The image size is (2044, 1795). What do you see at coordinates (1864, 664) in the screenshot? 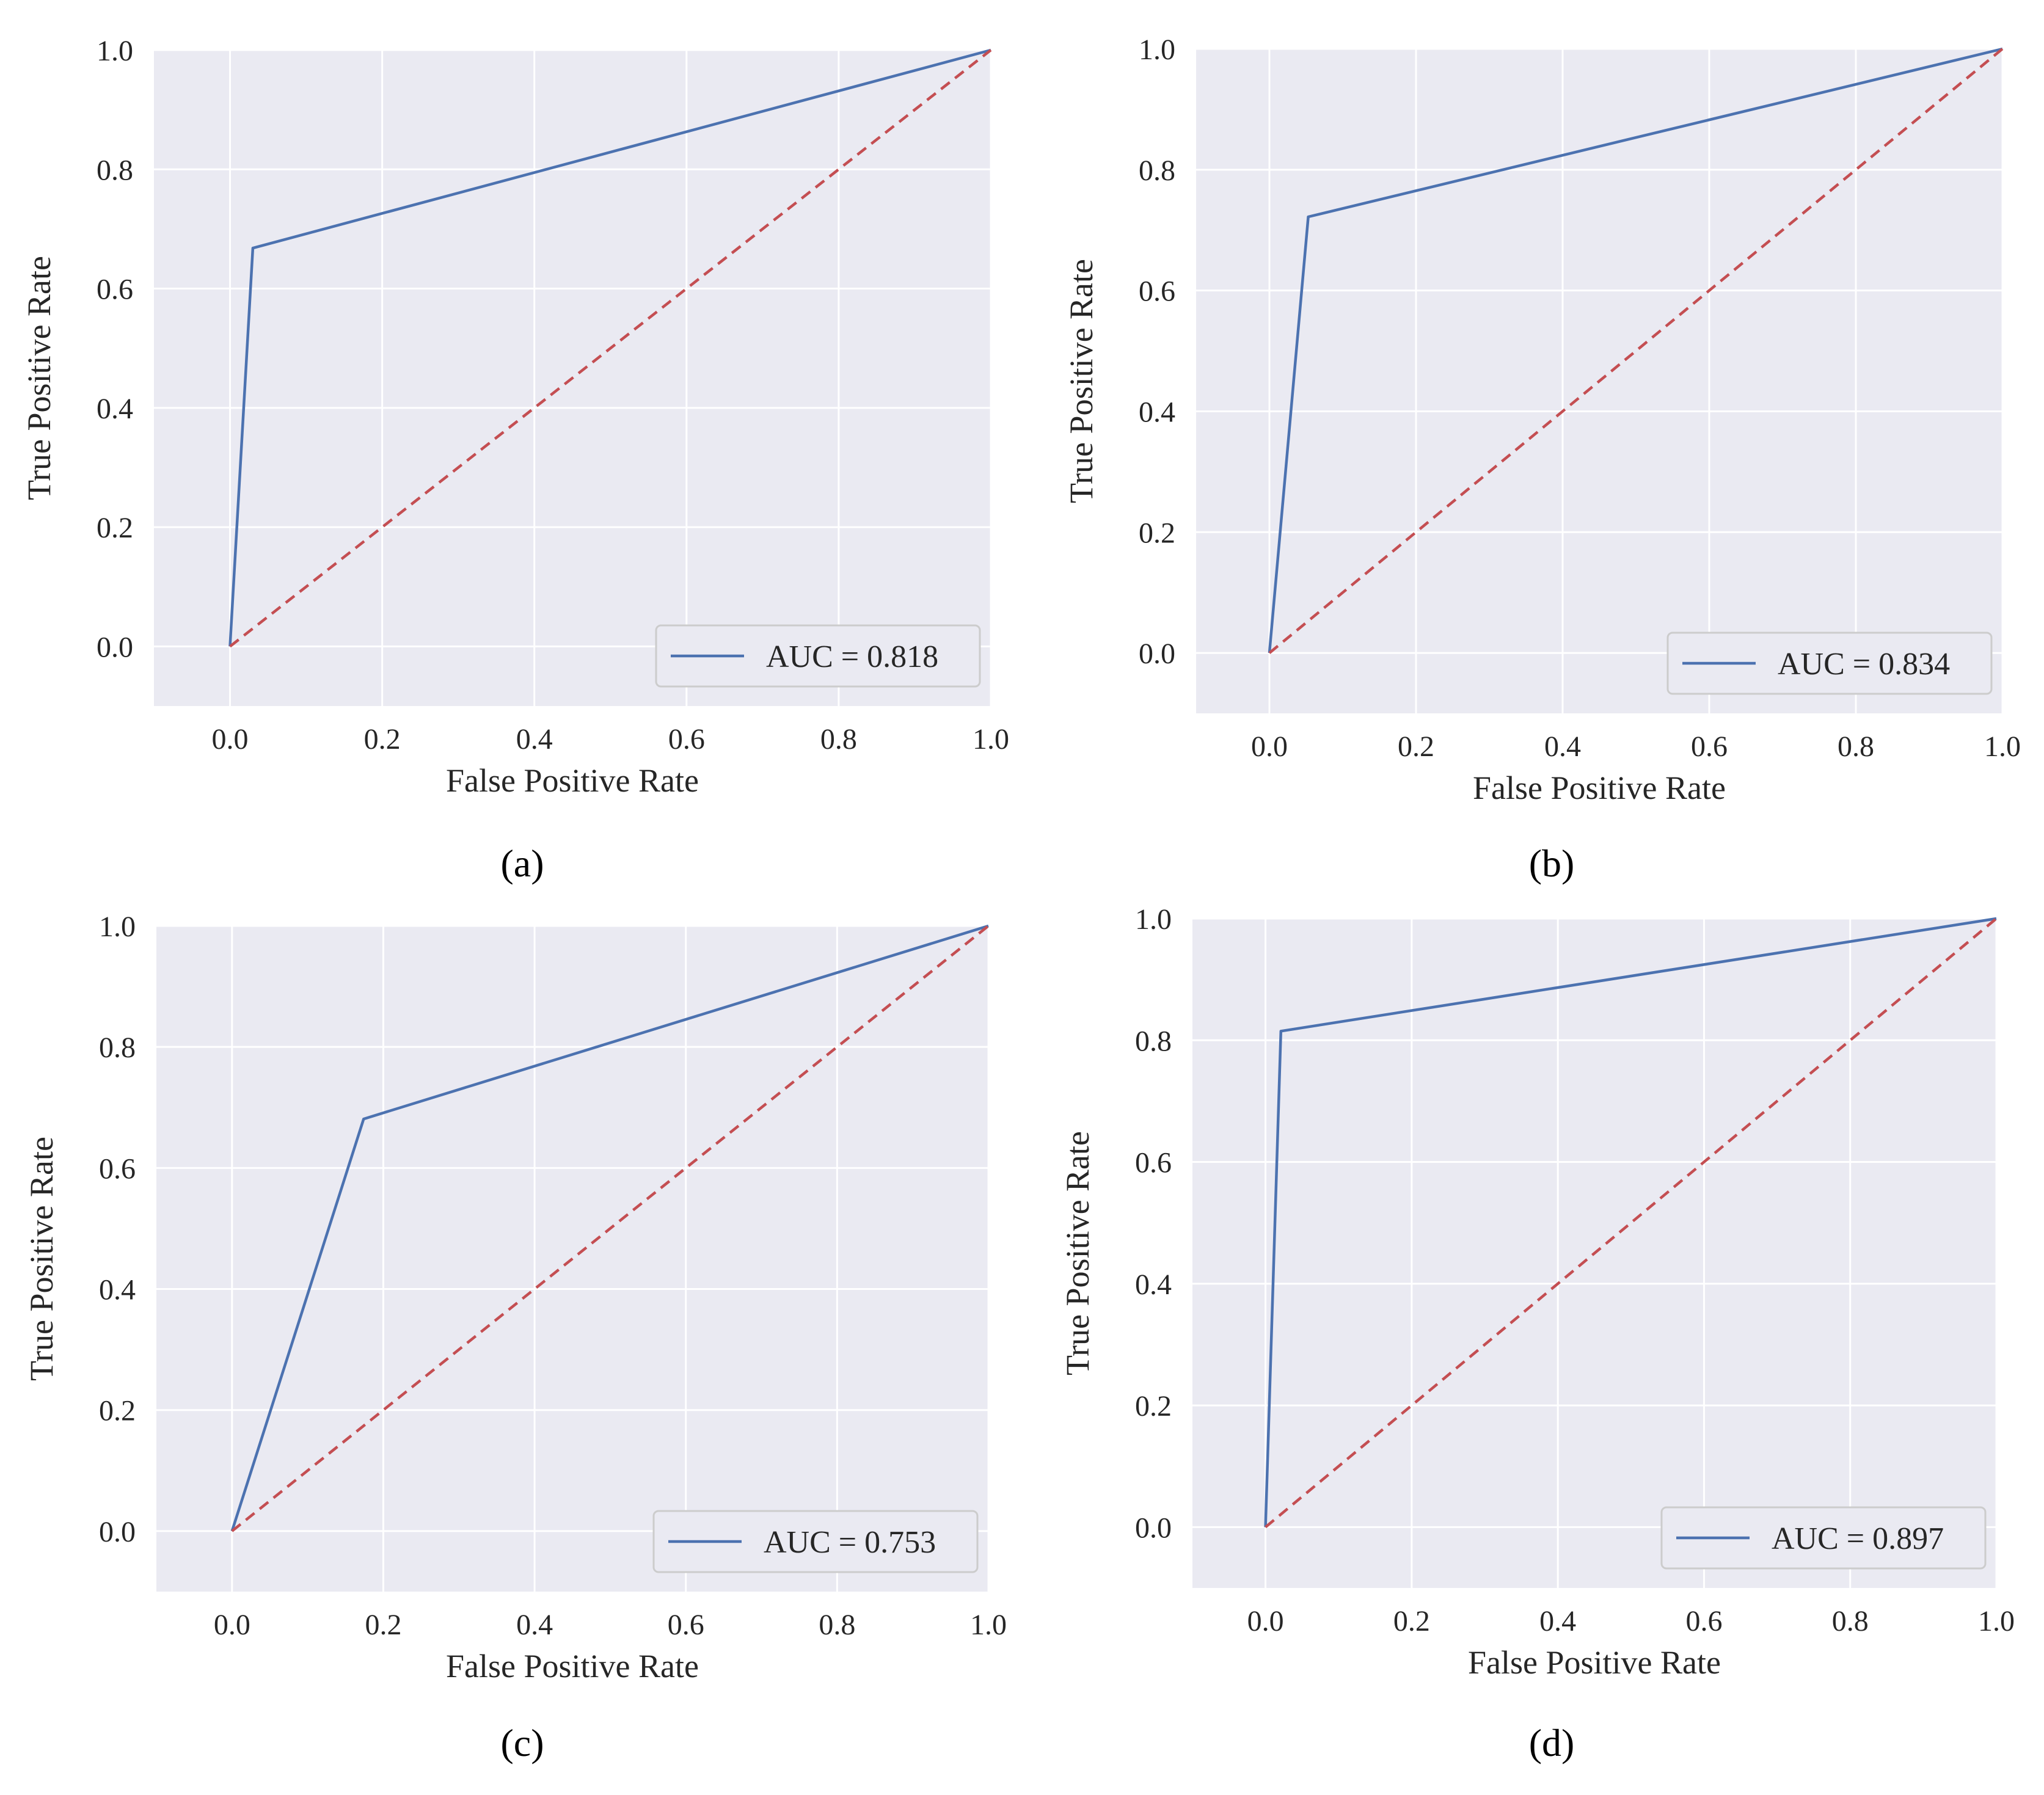
I see `legend-label: AUC = 0.834` at bounding box center [1864, 664].